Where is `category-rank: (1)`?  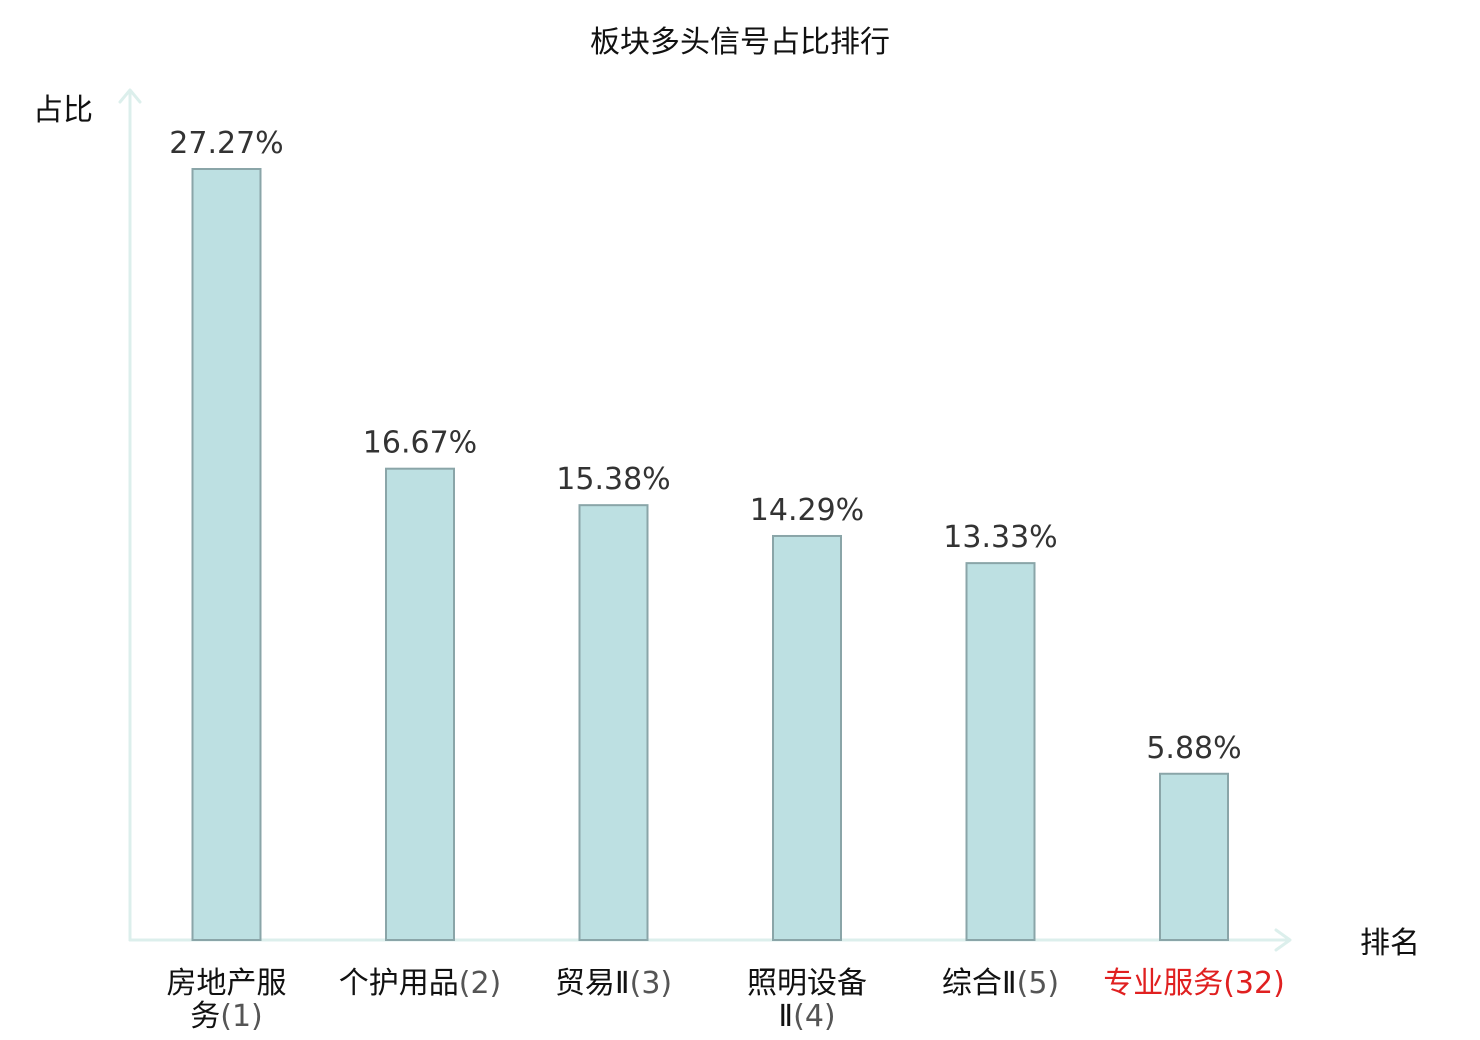
category-rank: (1) is located at coordinates (241, 1016).